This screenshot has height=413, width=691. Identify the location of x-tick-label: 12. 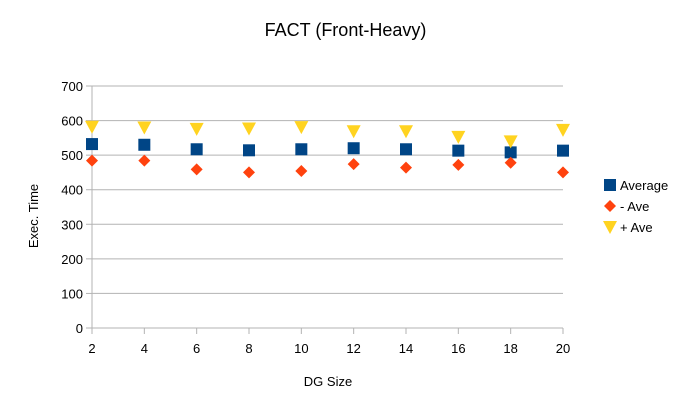
(353, 348).